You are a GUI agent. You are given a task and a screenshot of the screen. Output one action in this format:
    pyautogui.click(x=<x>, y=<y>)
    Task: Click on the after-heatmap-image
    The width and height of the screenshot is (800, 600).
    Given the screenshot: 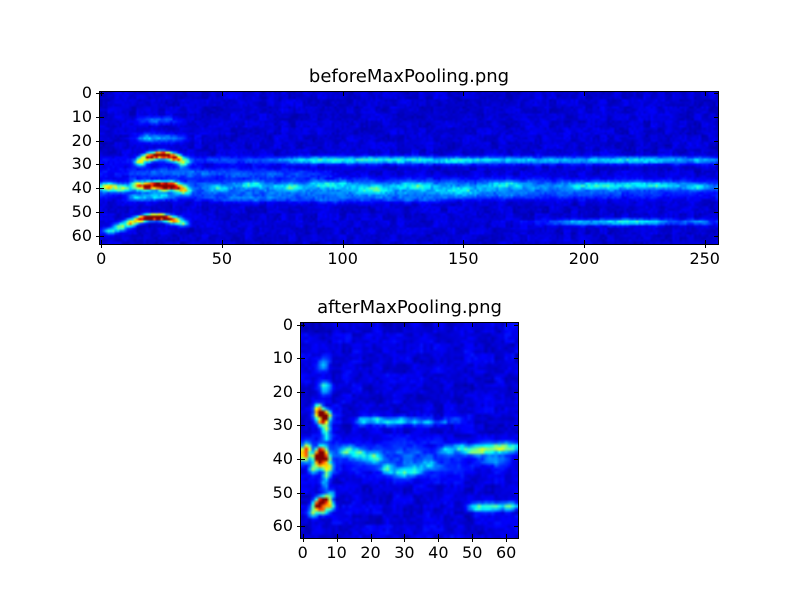 What is the action you would take?
    pyautogui.click(x=409, y=430)
    